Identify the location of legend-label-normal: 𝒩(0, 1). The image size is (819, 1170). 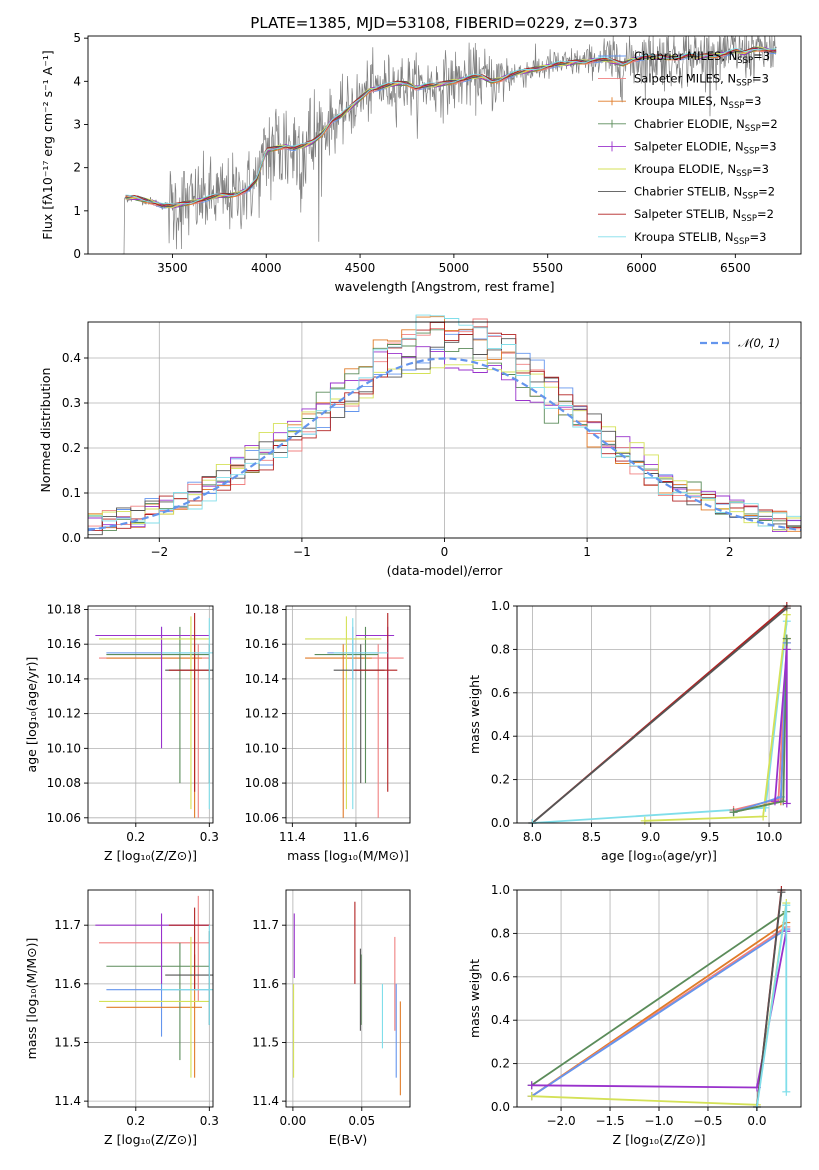
(759, 343).